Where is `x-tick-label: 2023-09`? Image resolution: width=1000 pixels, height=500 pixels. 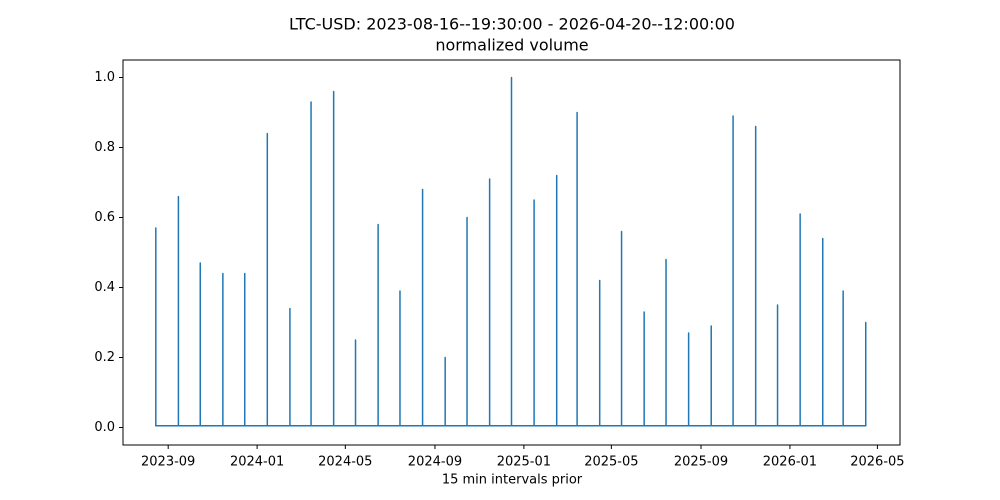 x-tick-label: 2023-09 is located at coordinates (168, 462).